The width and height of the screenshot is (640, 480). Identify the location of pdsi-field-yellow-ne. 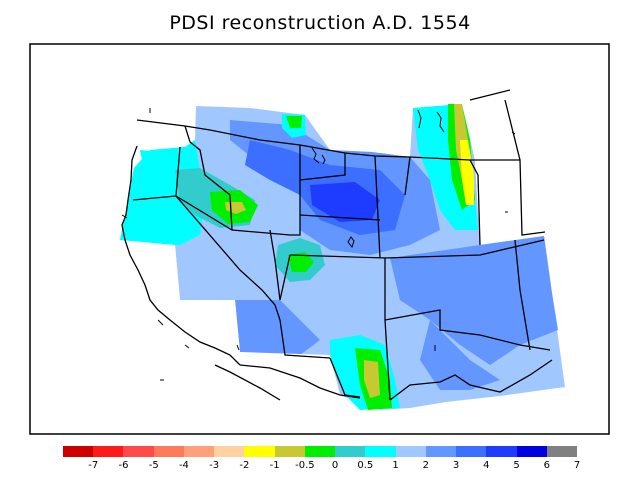
(467, 172).